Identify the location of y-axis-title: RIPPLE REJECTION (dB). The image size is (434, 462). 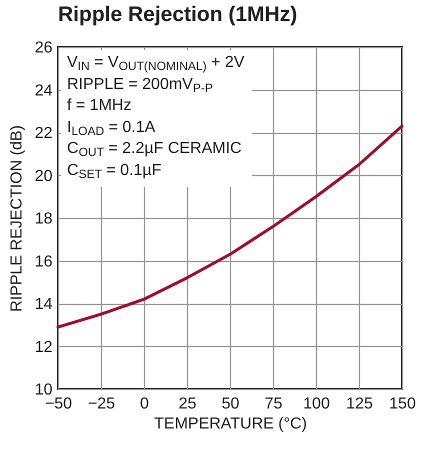
(17, 218).